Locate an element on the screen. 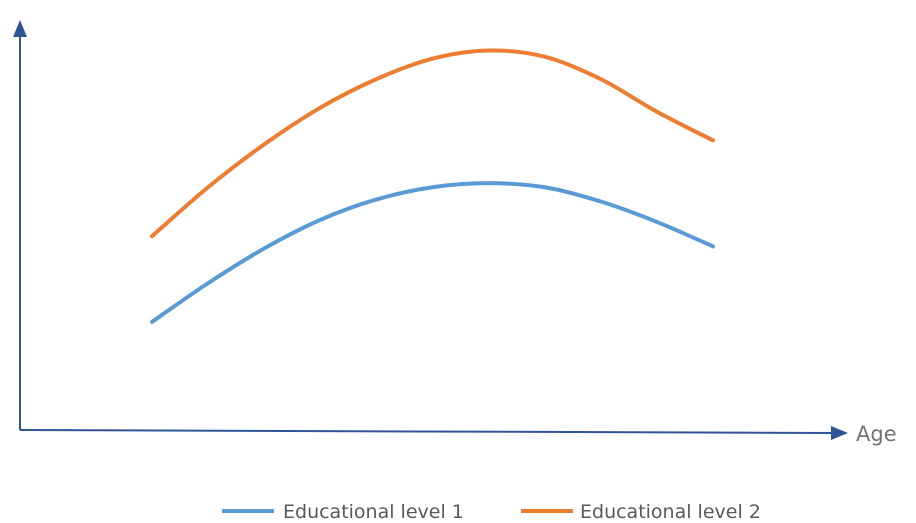 This screenshot has width=916, height=523. legend-label-educational-level-1: Educational level 1 is located at coordinates (373, 512).